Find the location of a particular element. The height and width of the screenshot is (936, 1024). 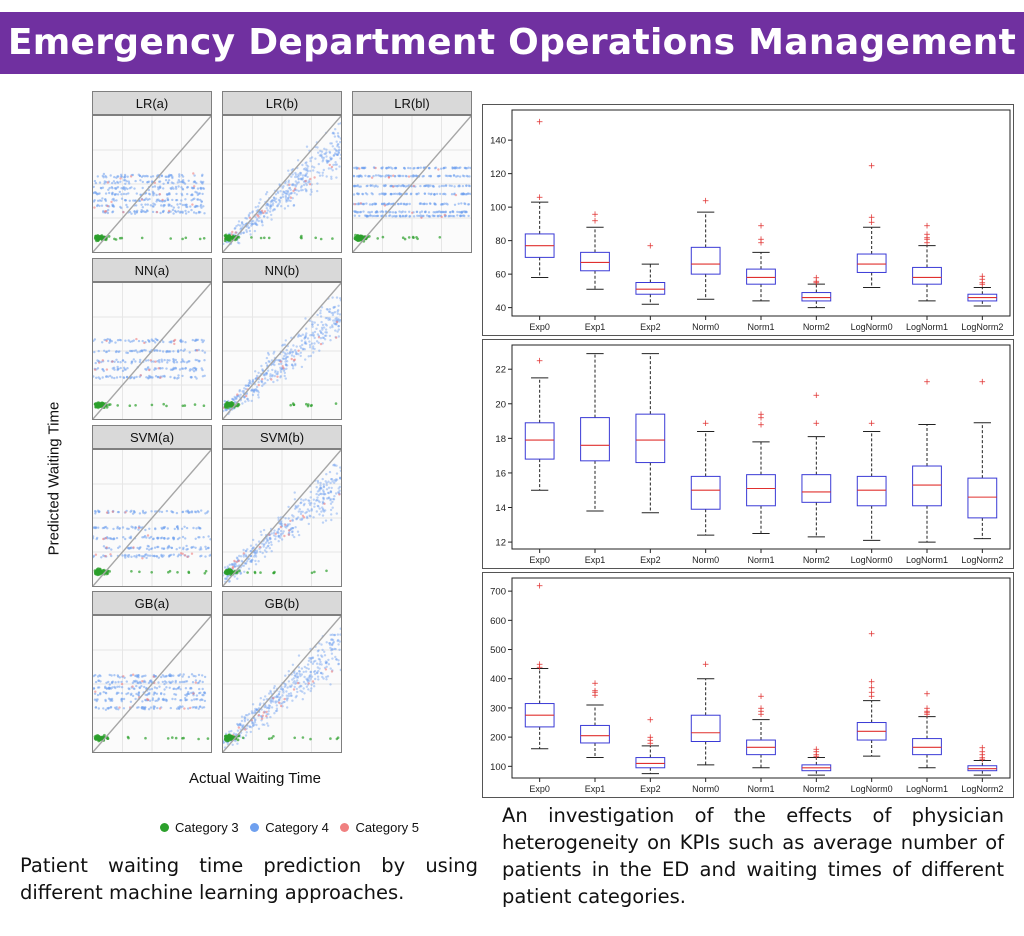

y-tick-label: 120 is located at coordinates (498, 174).